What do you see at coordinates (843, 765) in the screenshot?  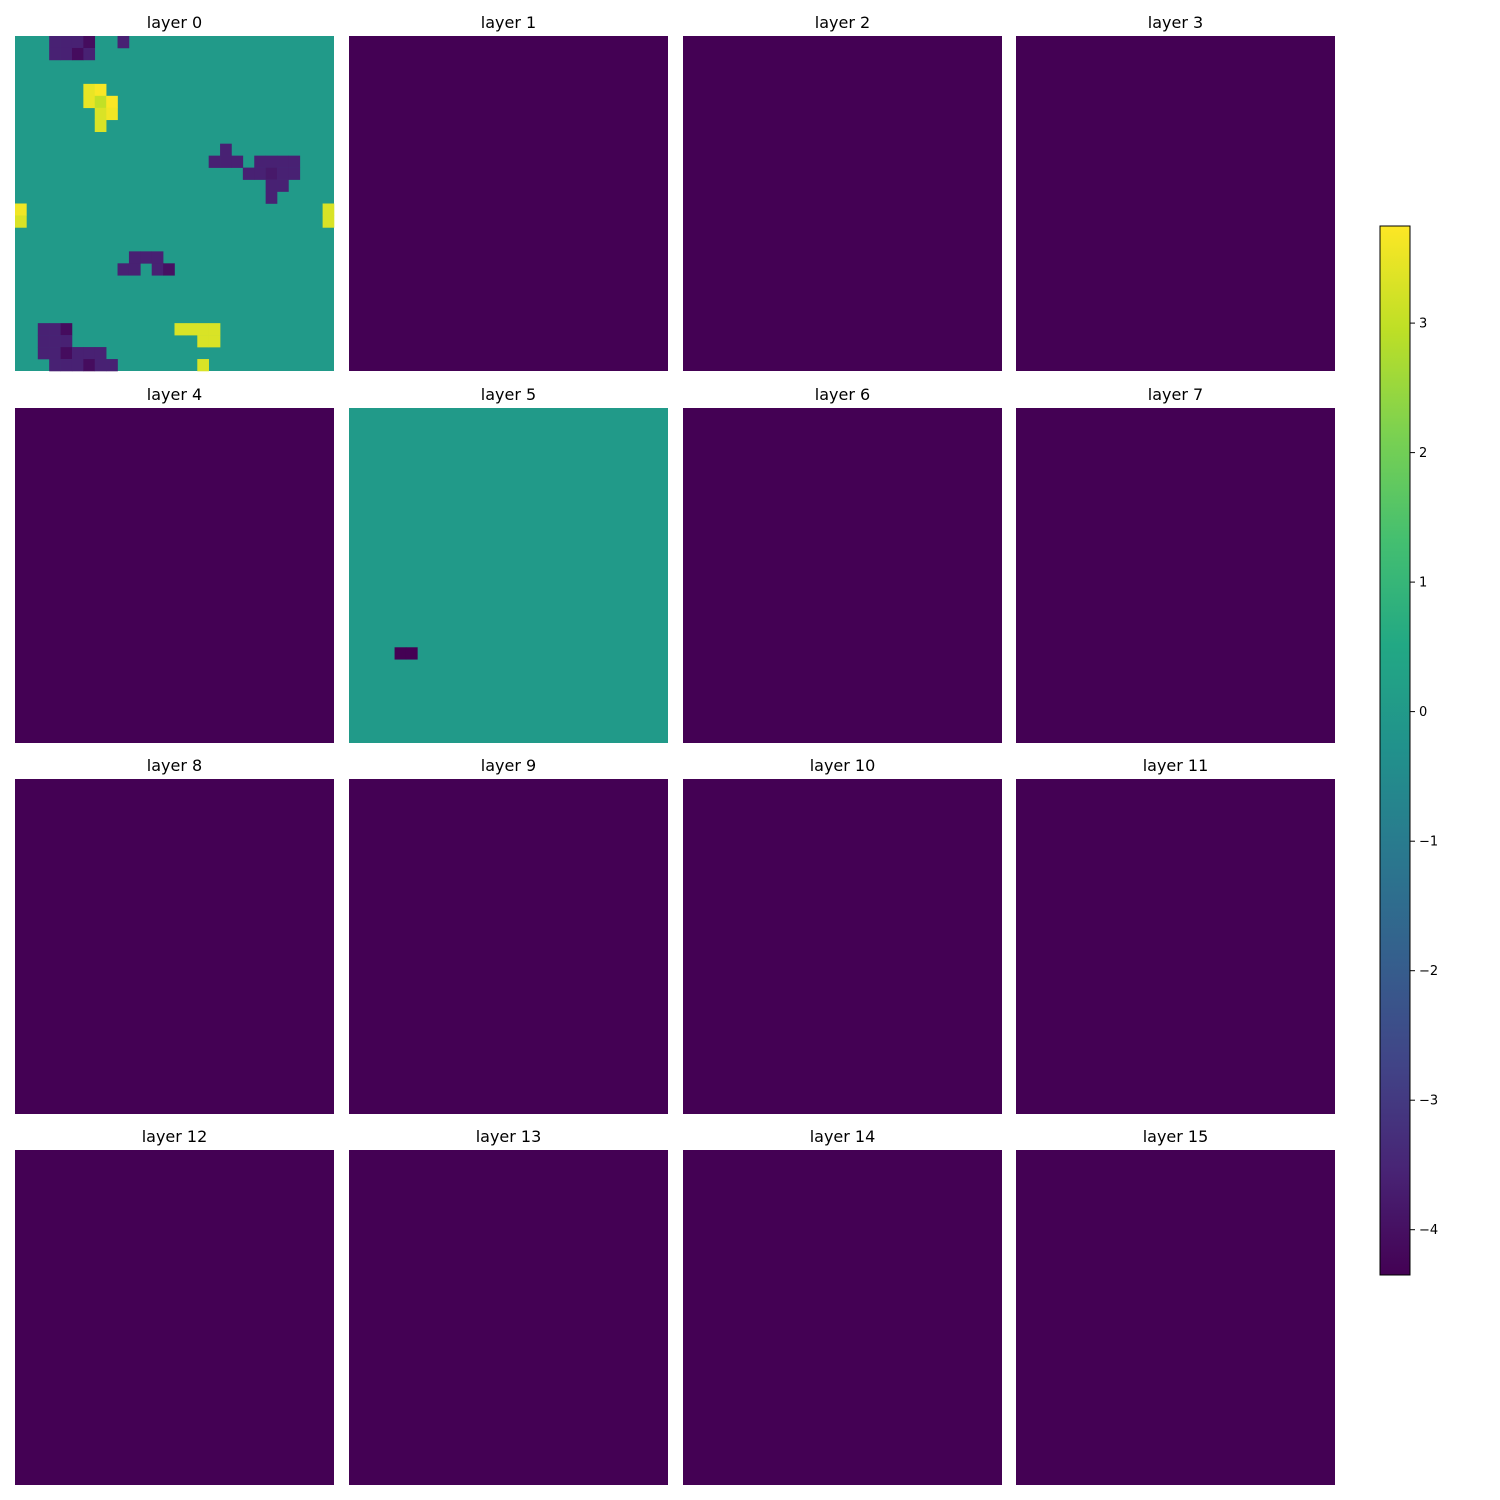 I see `panel-title: layer 10` at bounding box center [843, 765].